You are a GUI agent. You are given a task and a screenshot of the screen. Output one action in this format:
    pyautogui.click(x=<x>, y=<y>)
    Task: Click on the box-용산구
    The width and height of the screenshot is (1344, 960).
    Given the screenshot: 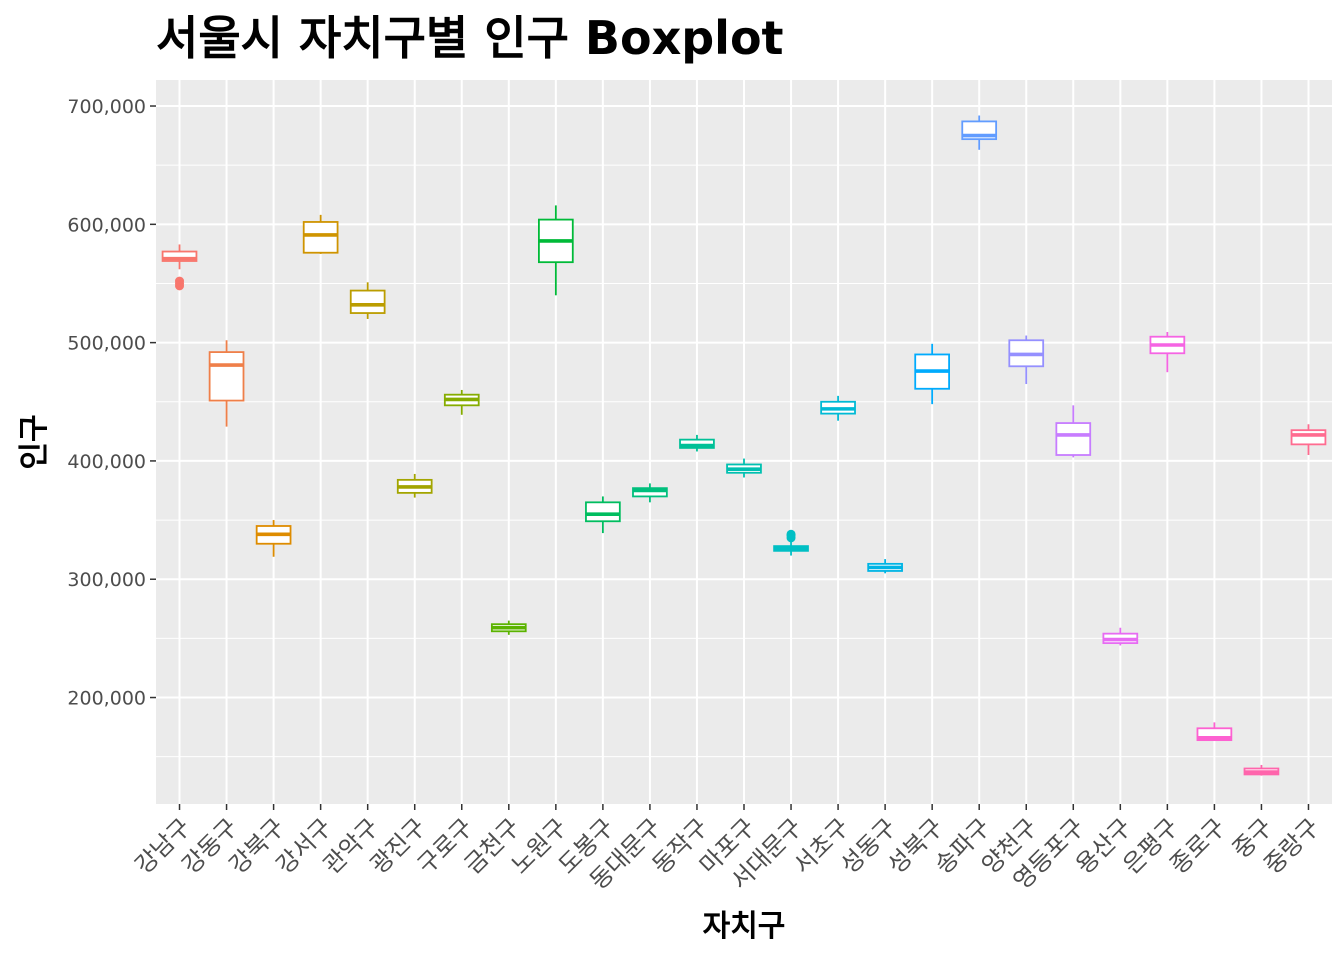 What is the action you would take?
    pyautogui.click(x=1120, y=636)
    